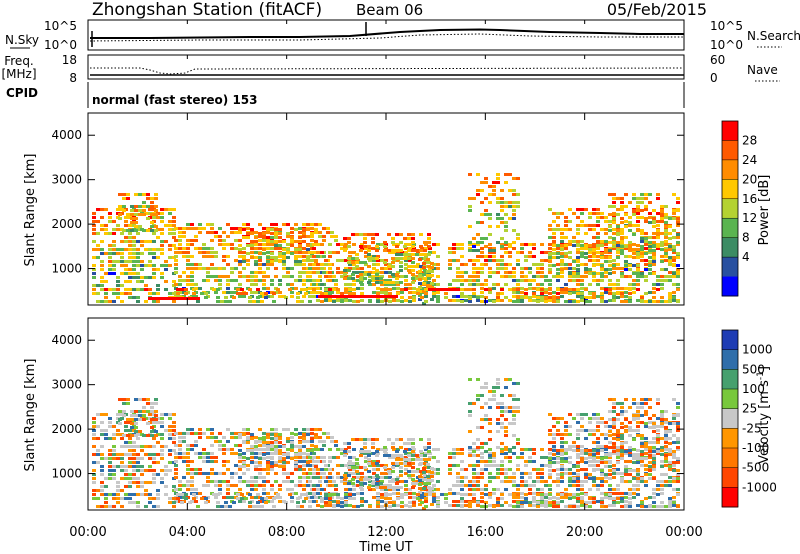 The image size is (800, 554). I want to click on date-label: 05/Feb/2015, so click(657, 9).